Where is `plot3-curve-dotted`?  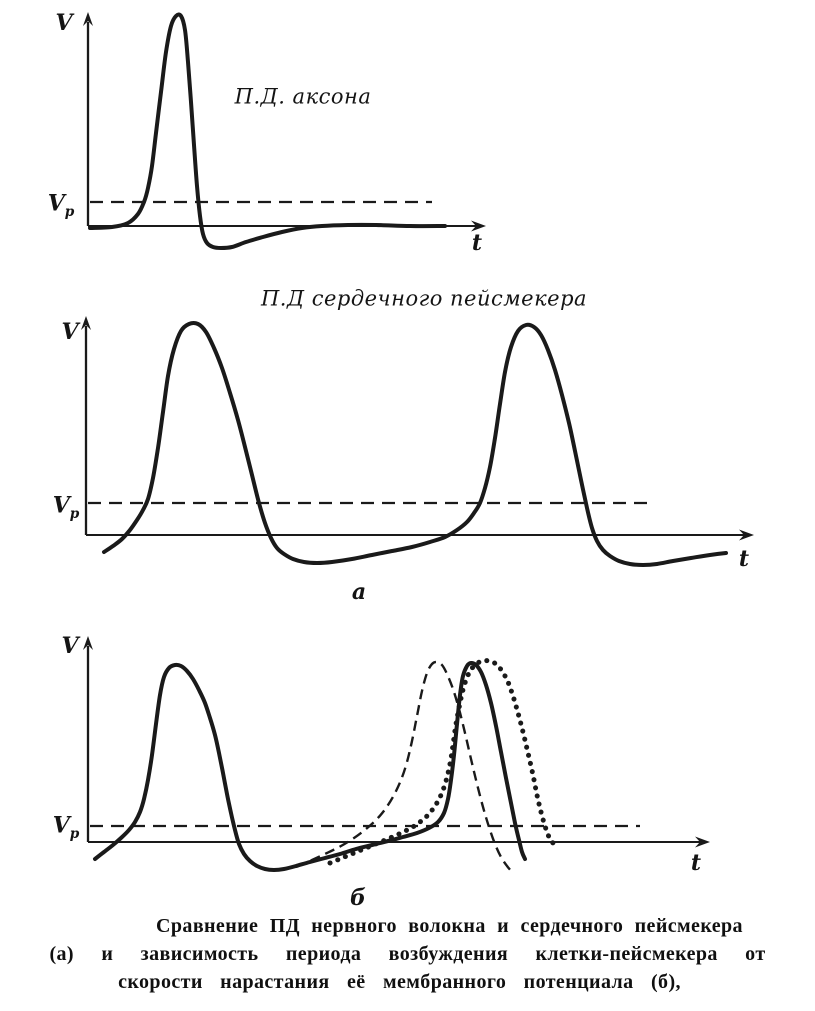 plot3-curve-dotted is located at coordinates (444, 762).